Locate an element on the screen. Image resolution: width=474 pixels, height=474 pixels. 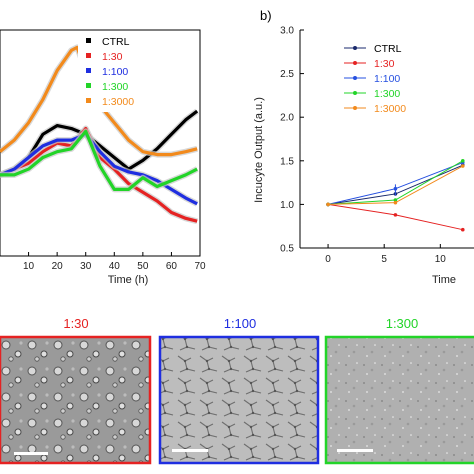
x-tick-label-a: 30 is located at coordinates (86, 266).